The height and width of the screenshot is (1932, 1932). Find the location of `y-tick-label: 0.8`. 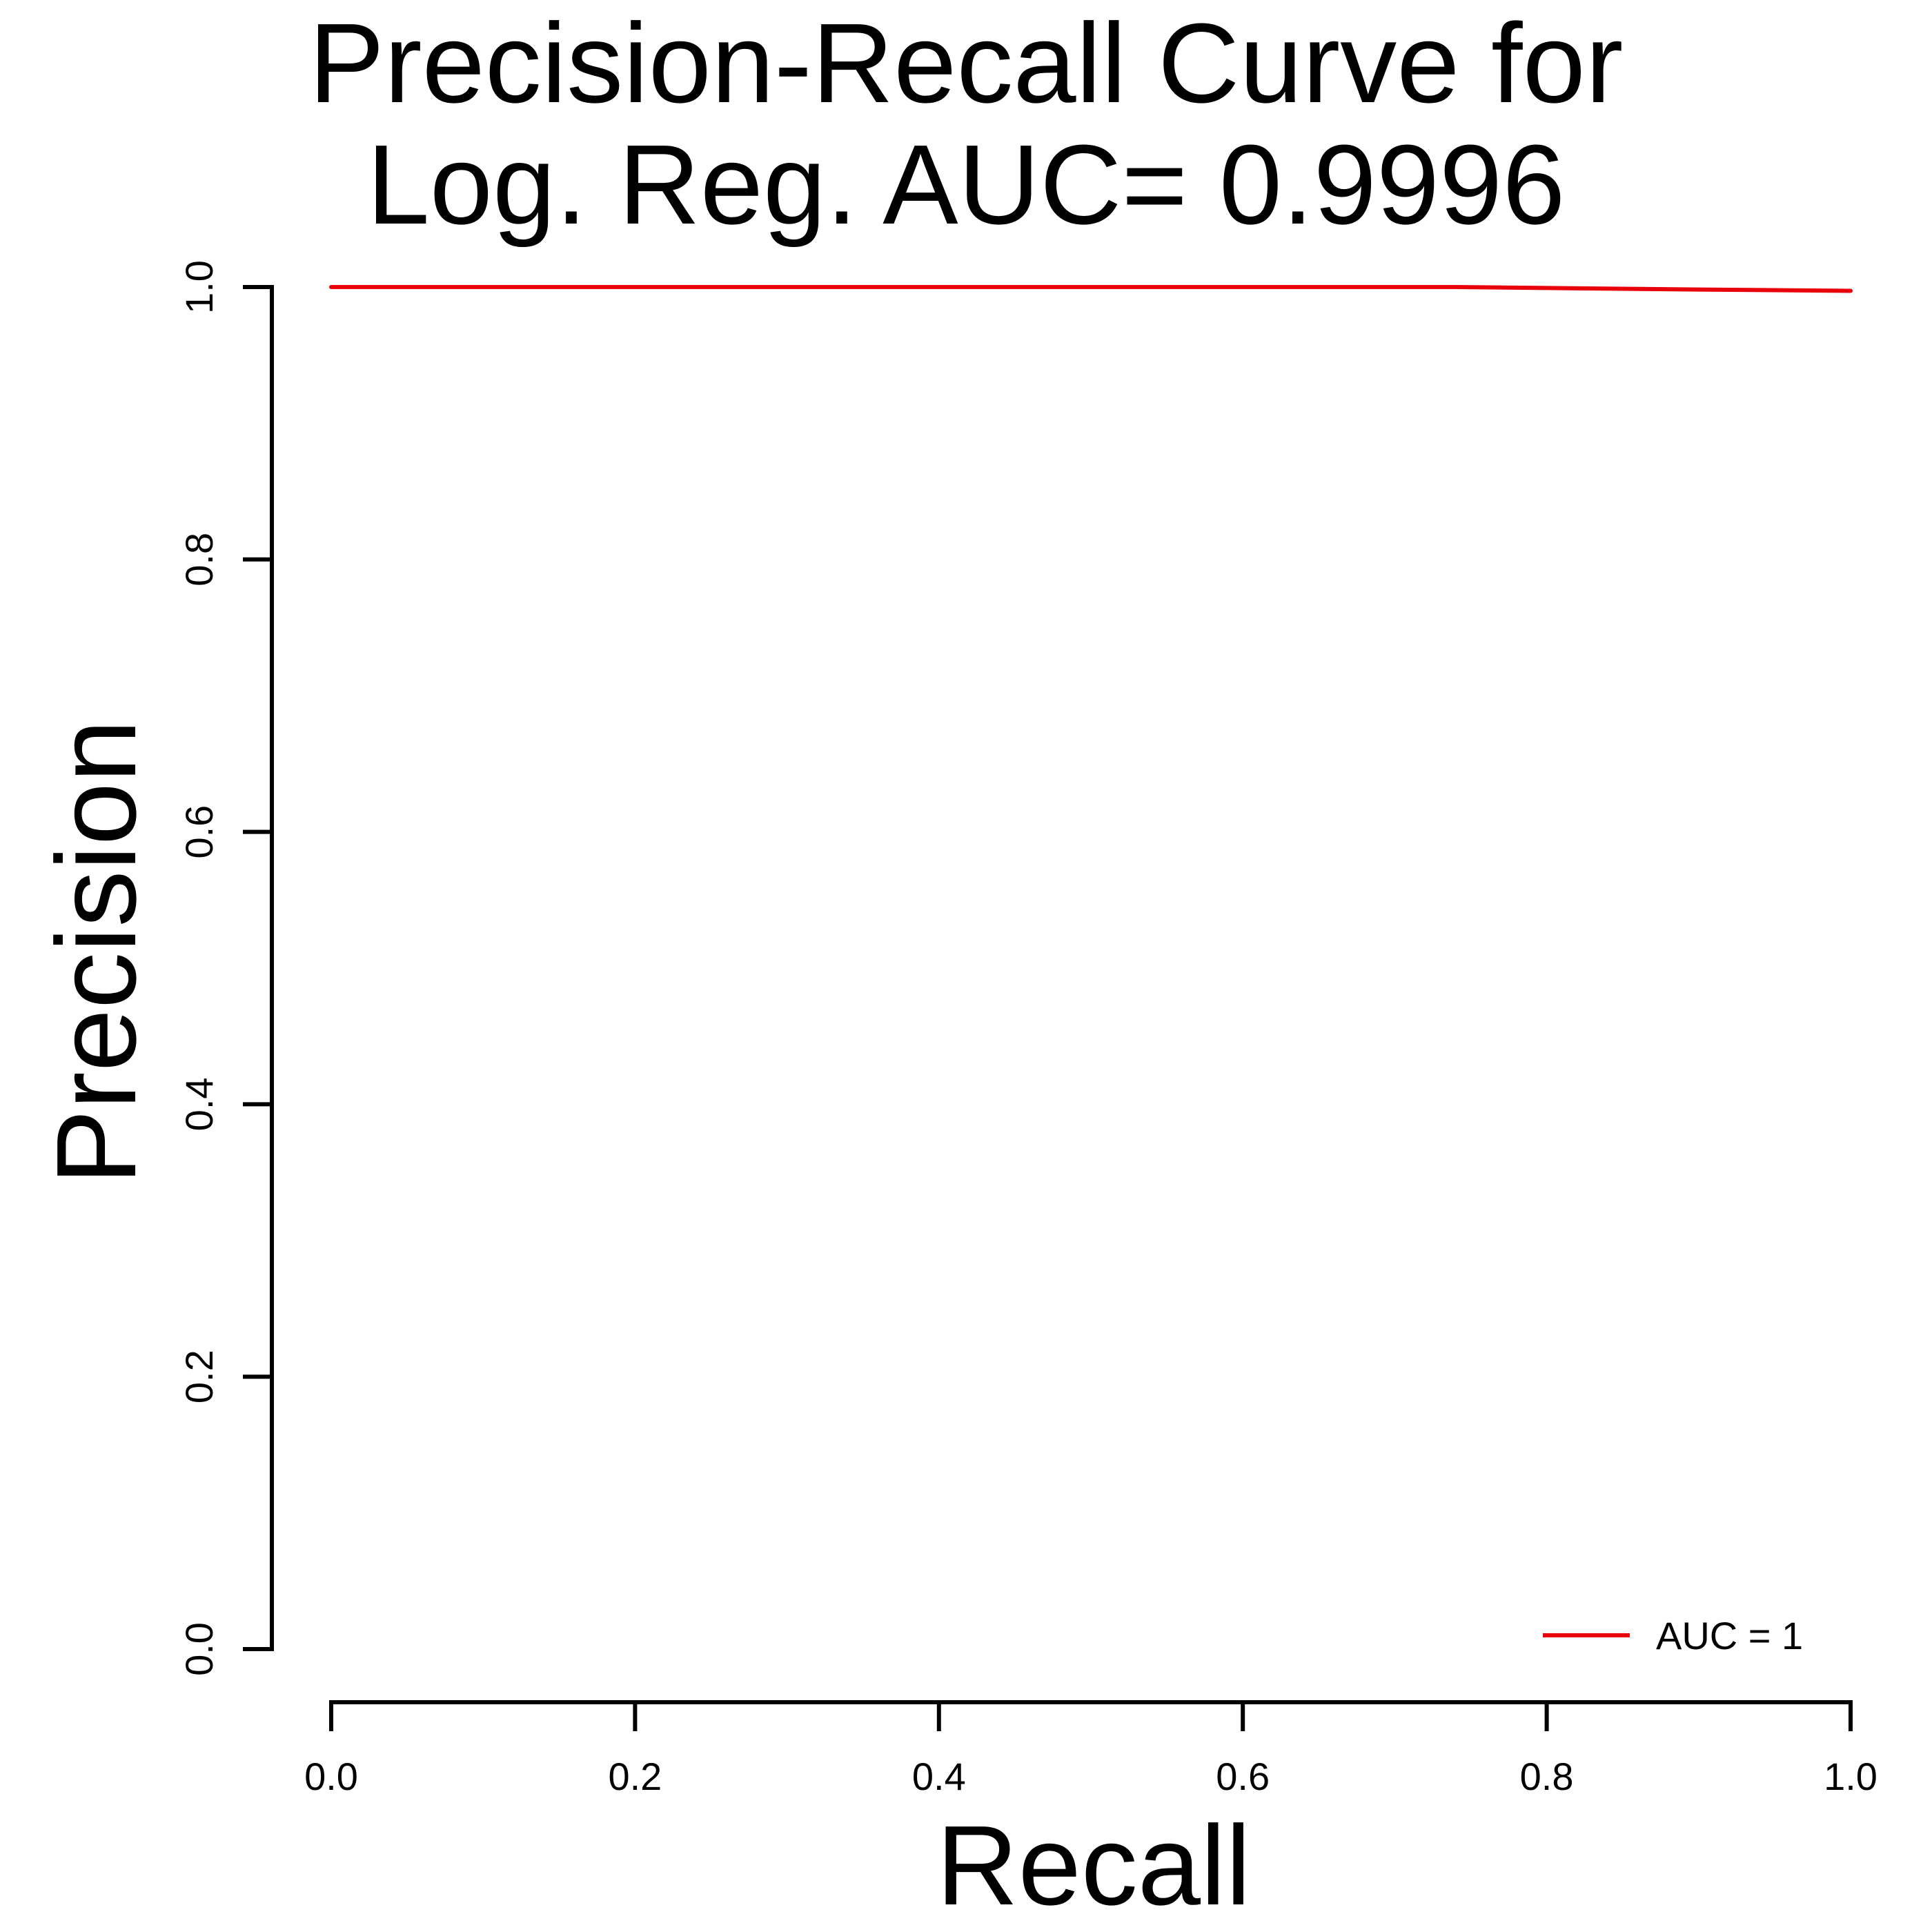

y-tick-label: 0.8 is located at coordinates (199, 559).